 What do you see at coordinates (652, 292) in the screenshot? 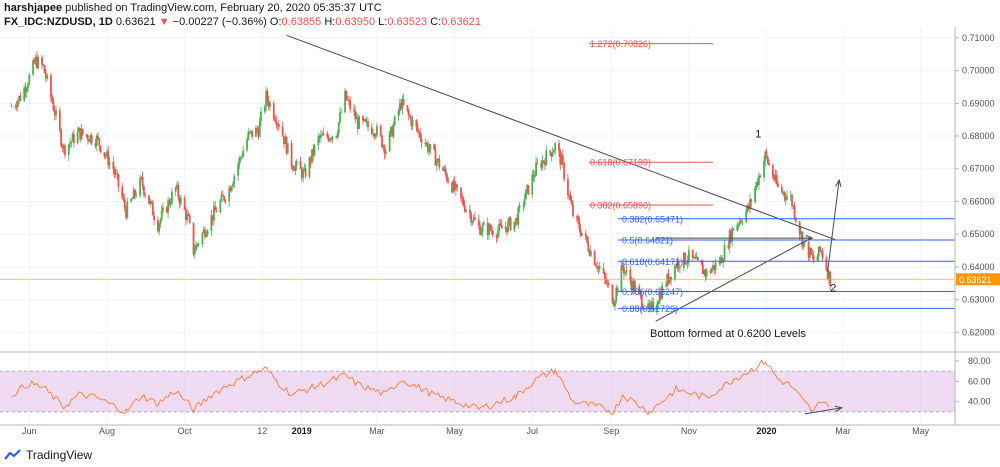
I see `fib-blue-label: 0.786(0.63247)` at bounding box center [652, 292].